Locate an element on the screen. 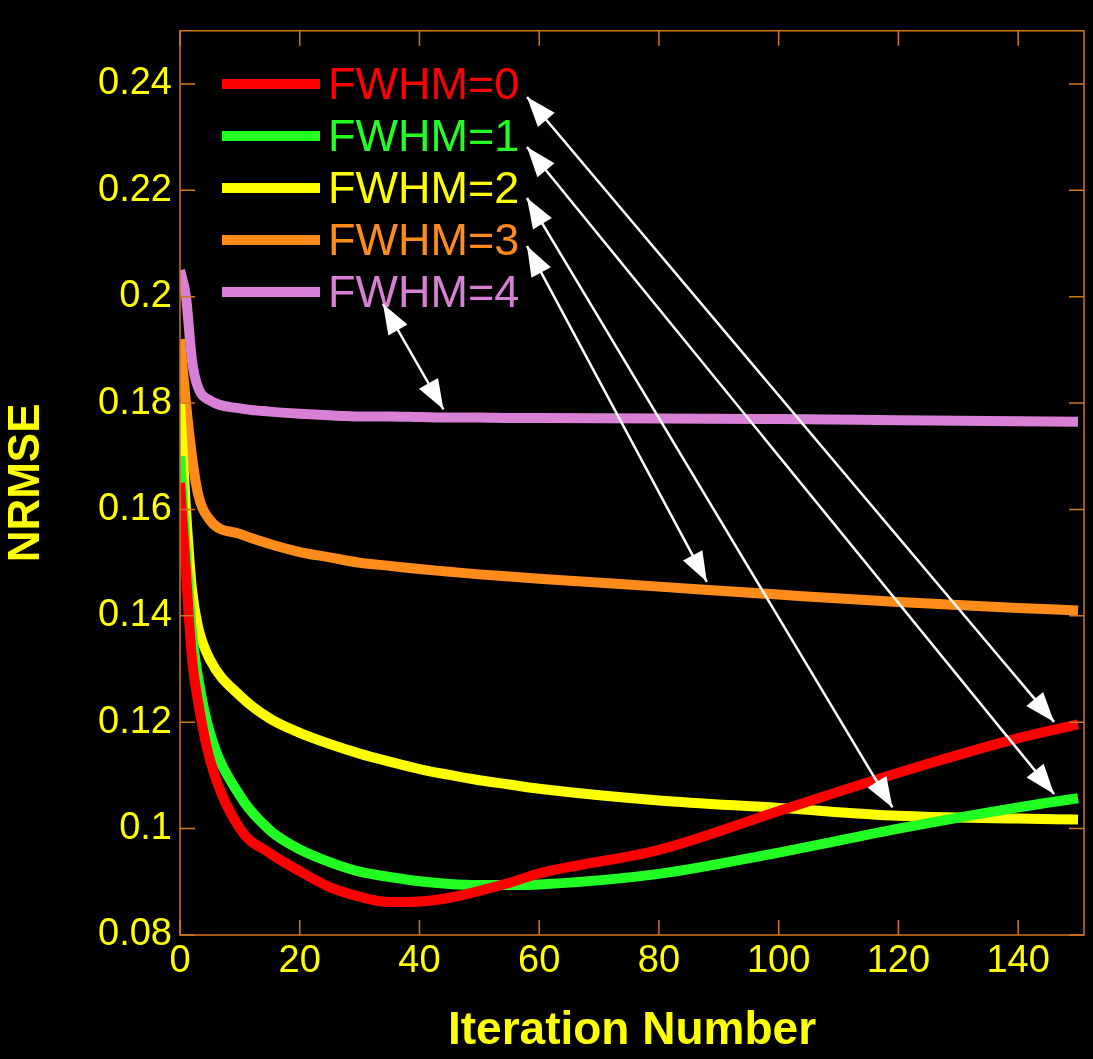  y-tick-label: 0.2 is located at coordinates (145, 294).